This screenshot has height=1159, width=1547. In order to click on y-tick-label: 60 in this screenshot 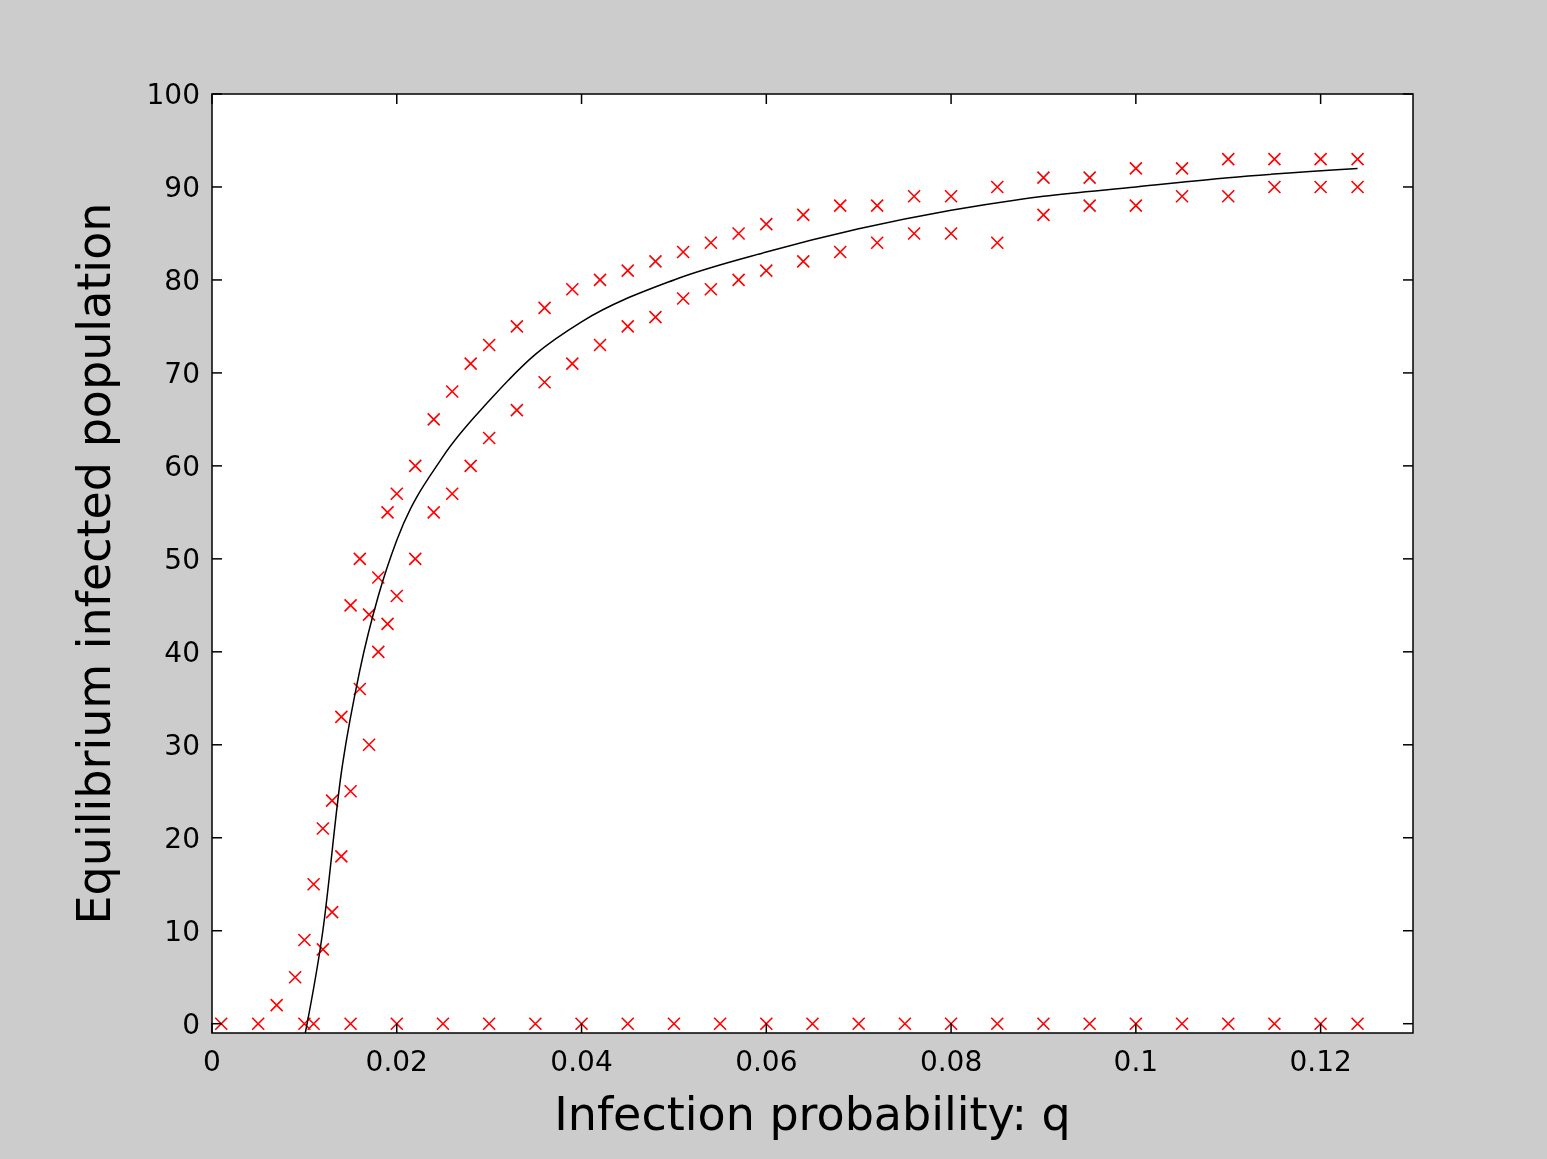, I will do `click(182, 466)`.